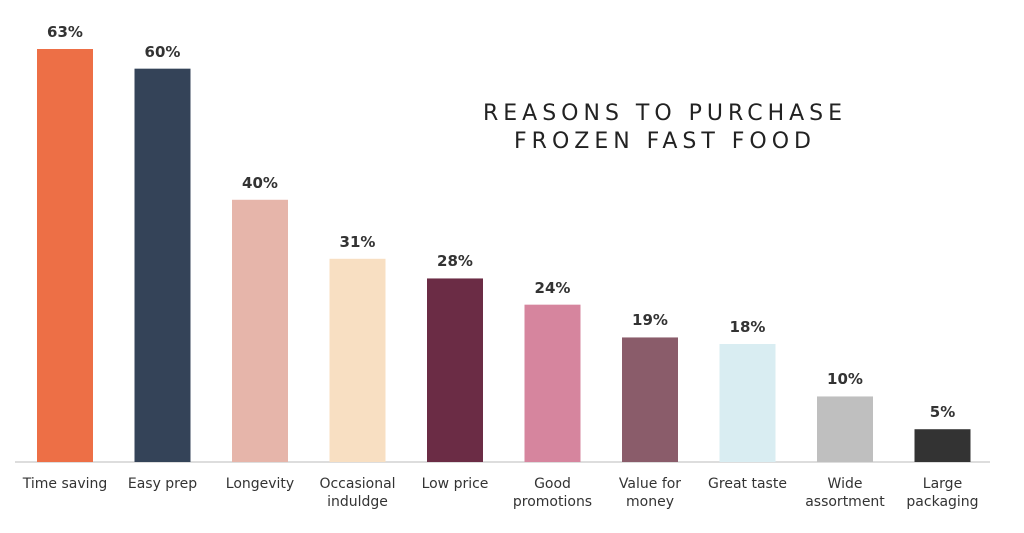  I want to click on value-label: 10%, so click(845, 379).